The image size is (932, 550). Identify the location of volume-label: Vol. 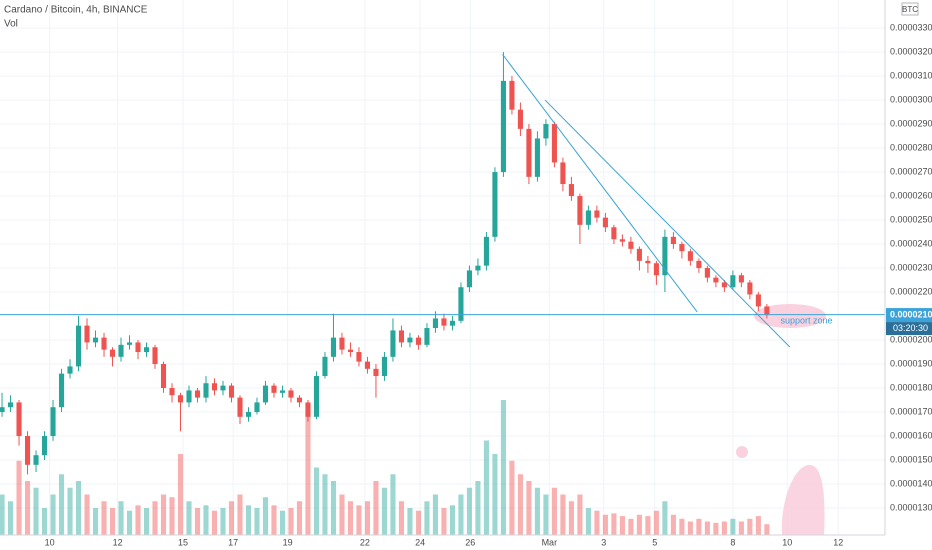
(11, 24).